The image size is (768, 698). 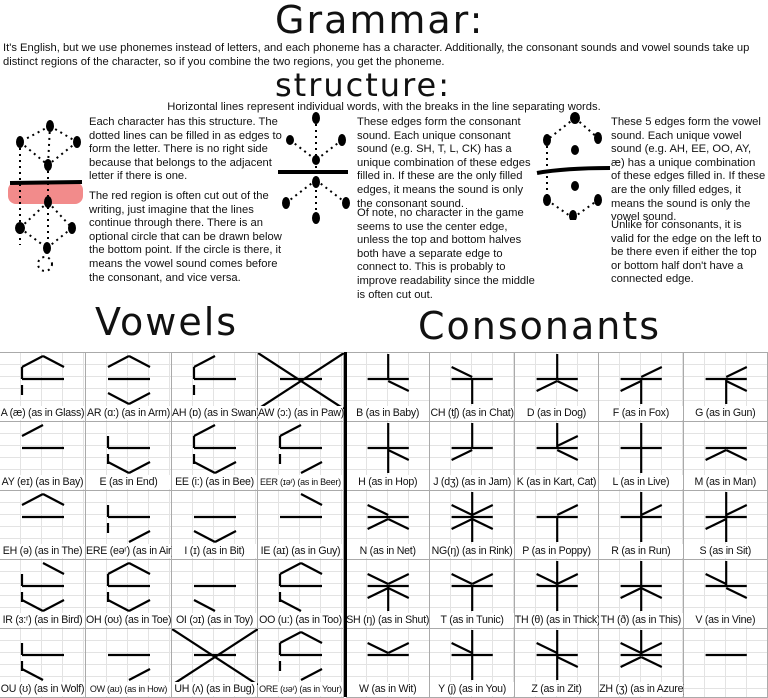 What do you see at coordinates (300, 620) in the screenshot?
I see `vowel-label: OO (u:) (as in Too)` at bounding box center [300, 620].